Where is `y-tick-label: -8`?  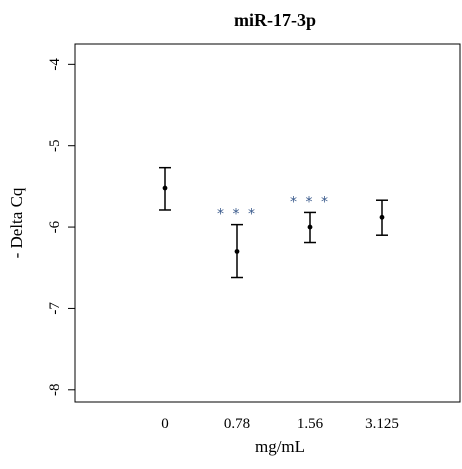
y-tick-label: -8 is located at coordinates (55, 390).